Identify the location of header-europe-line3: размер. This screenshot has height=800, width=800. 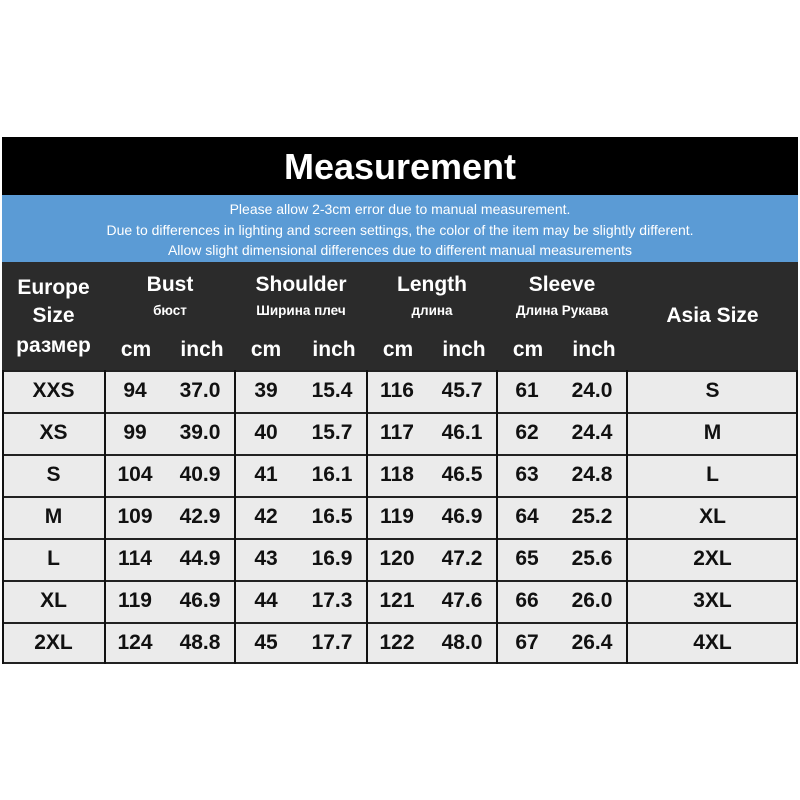
(53, 345).